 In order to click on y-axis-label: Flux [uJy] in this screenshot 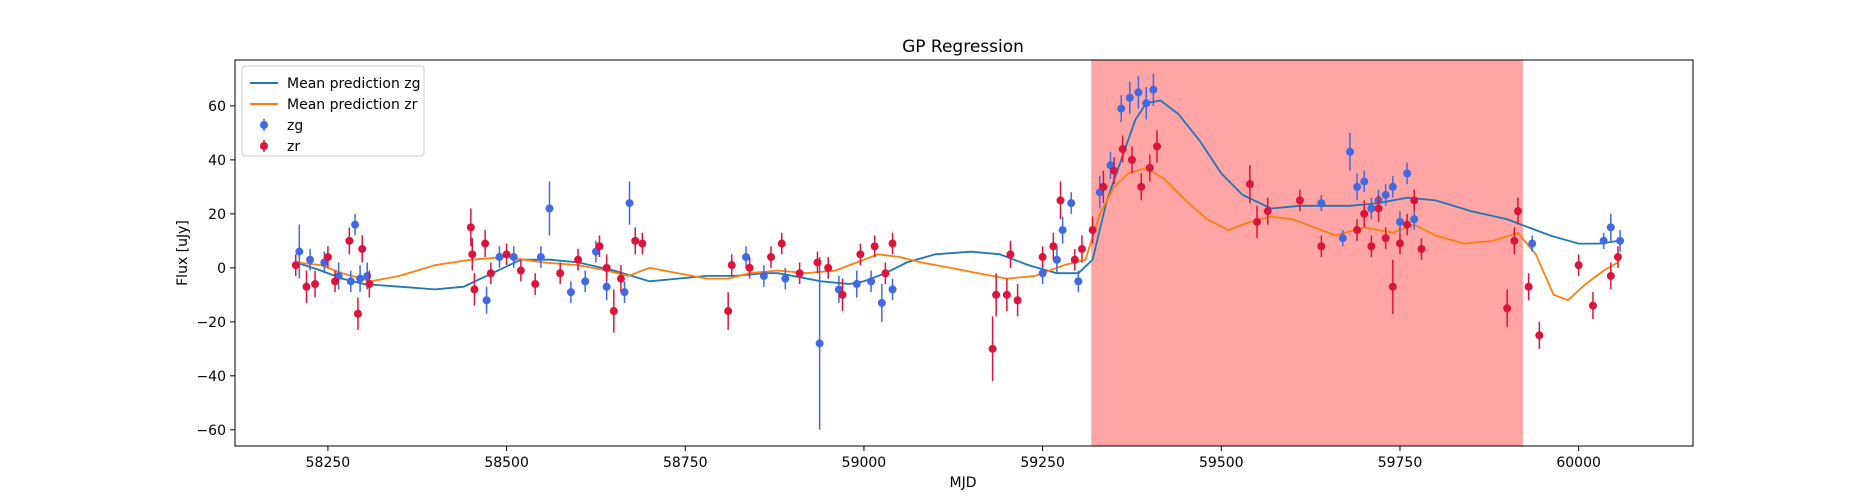, I will do `click(183, 253)`.